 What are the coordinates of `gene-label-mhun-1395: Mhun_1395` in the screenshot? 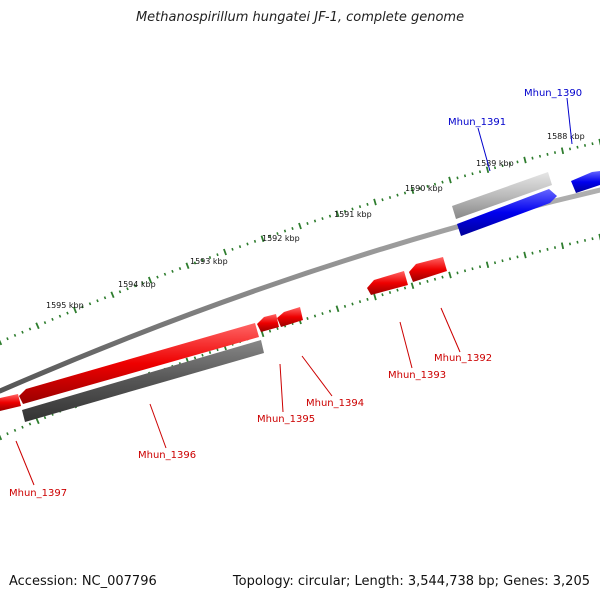 It's located at (286, 419).